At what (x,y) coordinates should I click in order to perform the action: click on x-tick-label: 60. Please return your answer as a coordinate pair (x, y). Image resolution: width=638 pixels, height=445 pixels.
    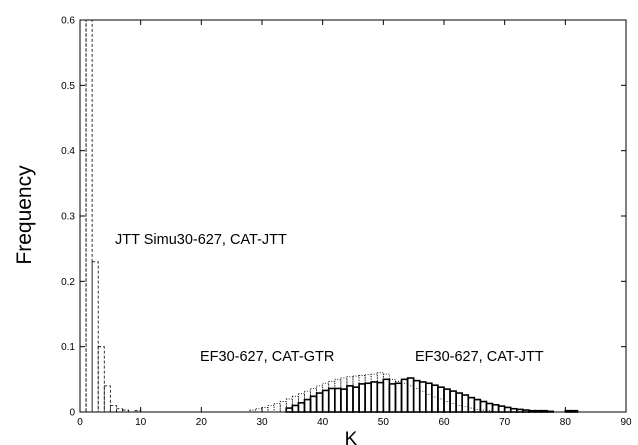
    Looking at the image, I should click on (444, 422).